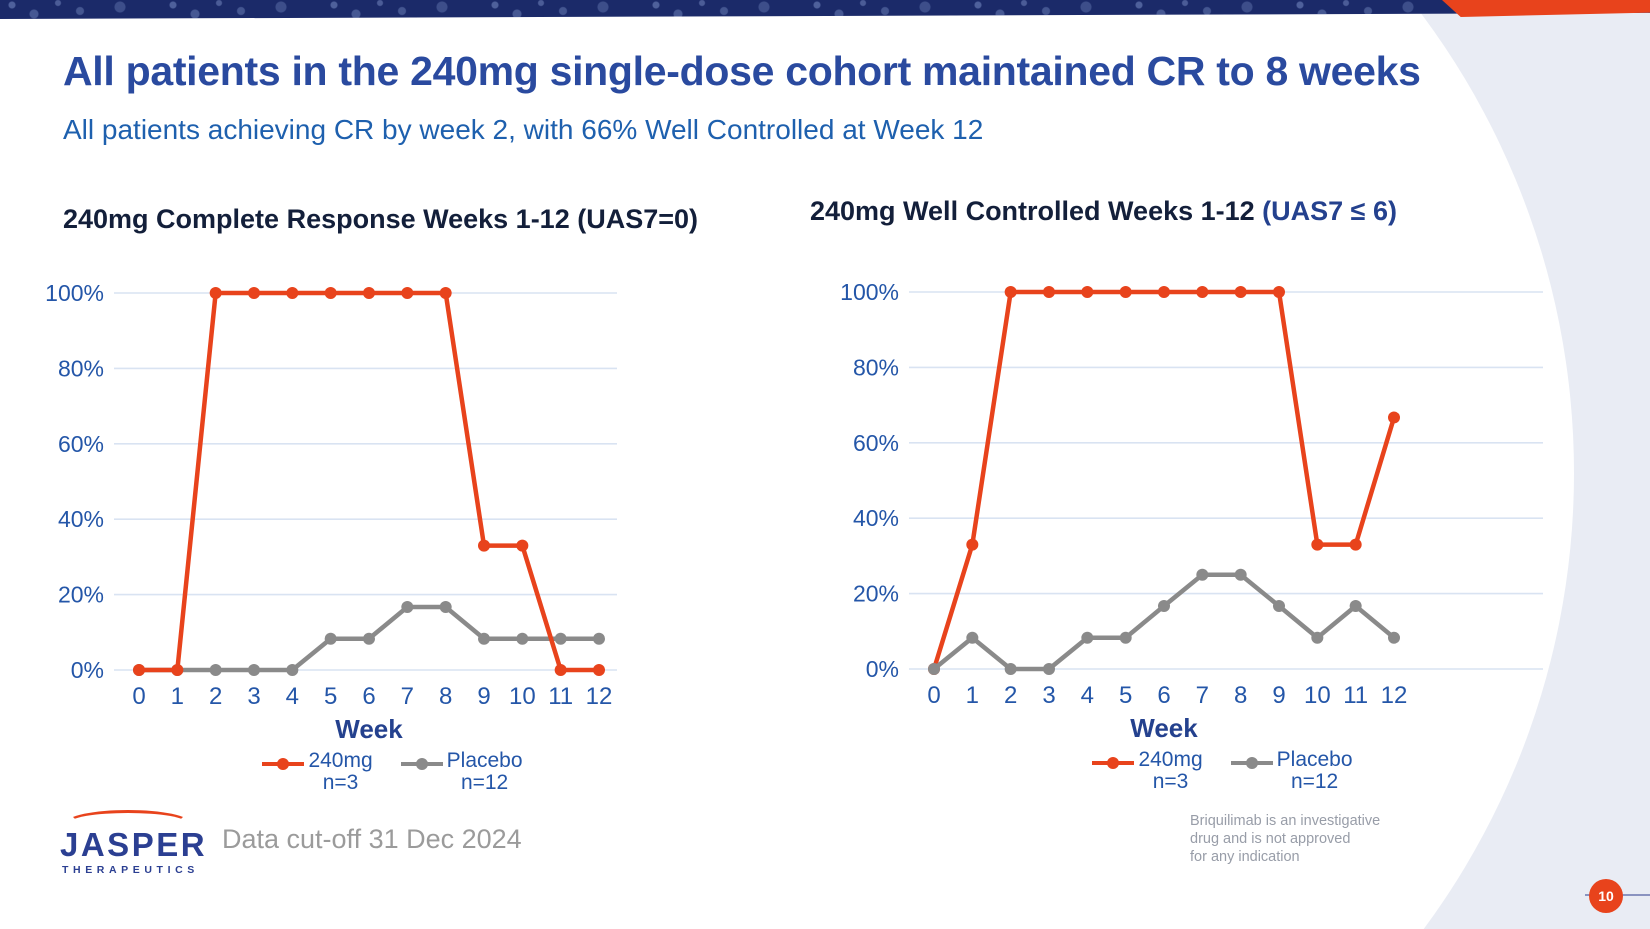 The width and height of the screenshot is (1650, 929). What do you see at coordinates (134, 844) in the screenshot?
I see `logo-name: JASPER` at bounding box center [134, 844].